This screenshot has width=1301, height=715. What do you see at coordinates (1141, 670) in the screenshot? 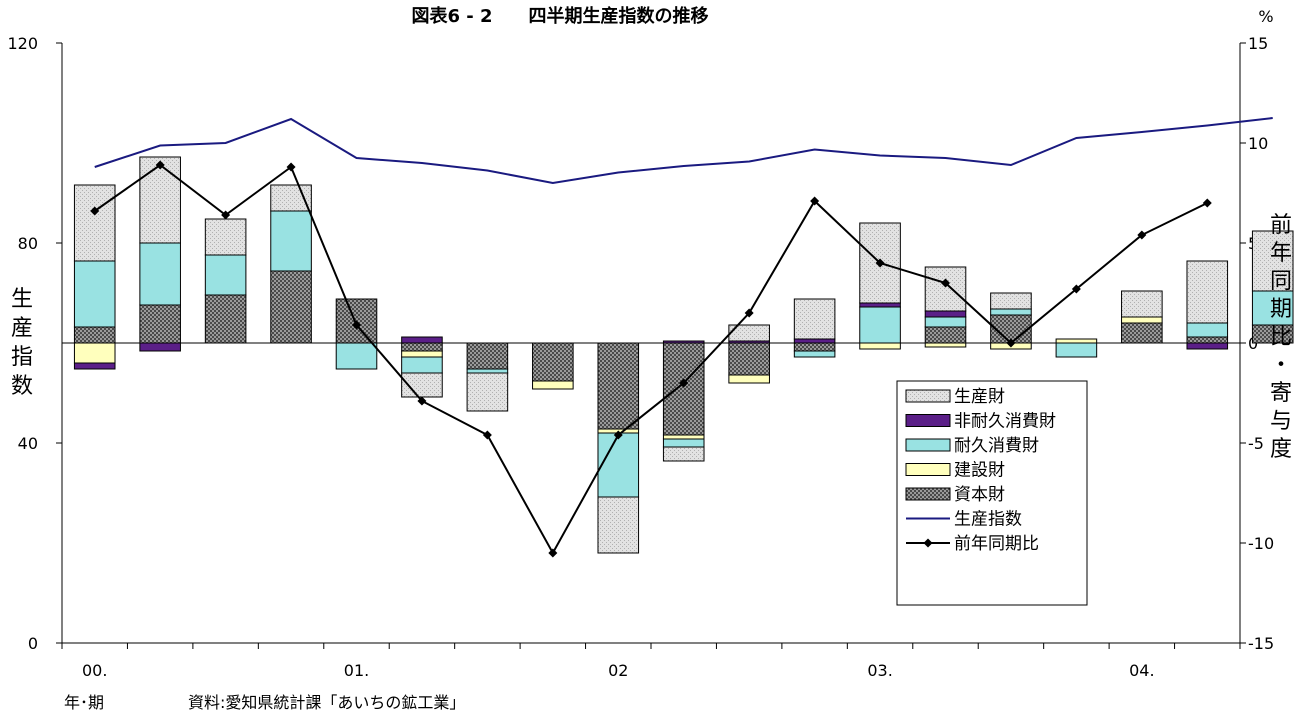
I see `x-tick-label: 04.` at bounding box center [1141, 670].